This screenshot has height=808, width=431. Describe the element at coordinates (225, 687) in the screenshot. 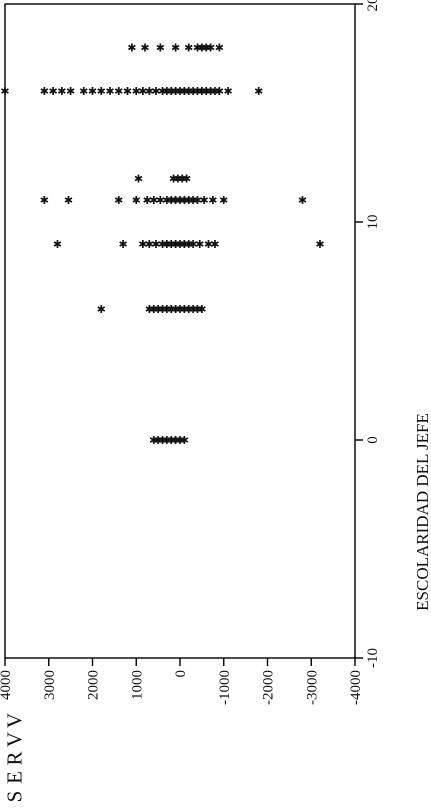

I see `y-tick-label: -1000` at that location.